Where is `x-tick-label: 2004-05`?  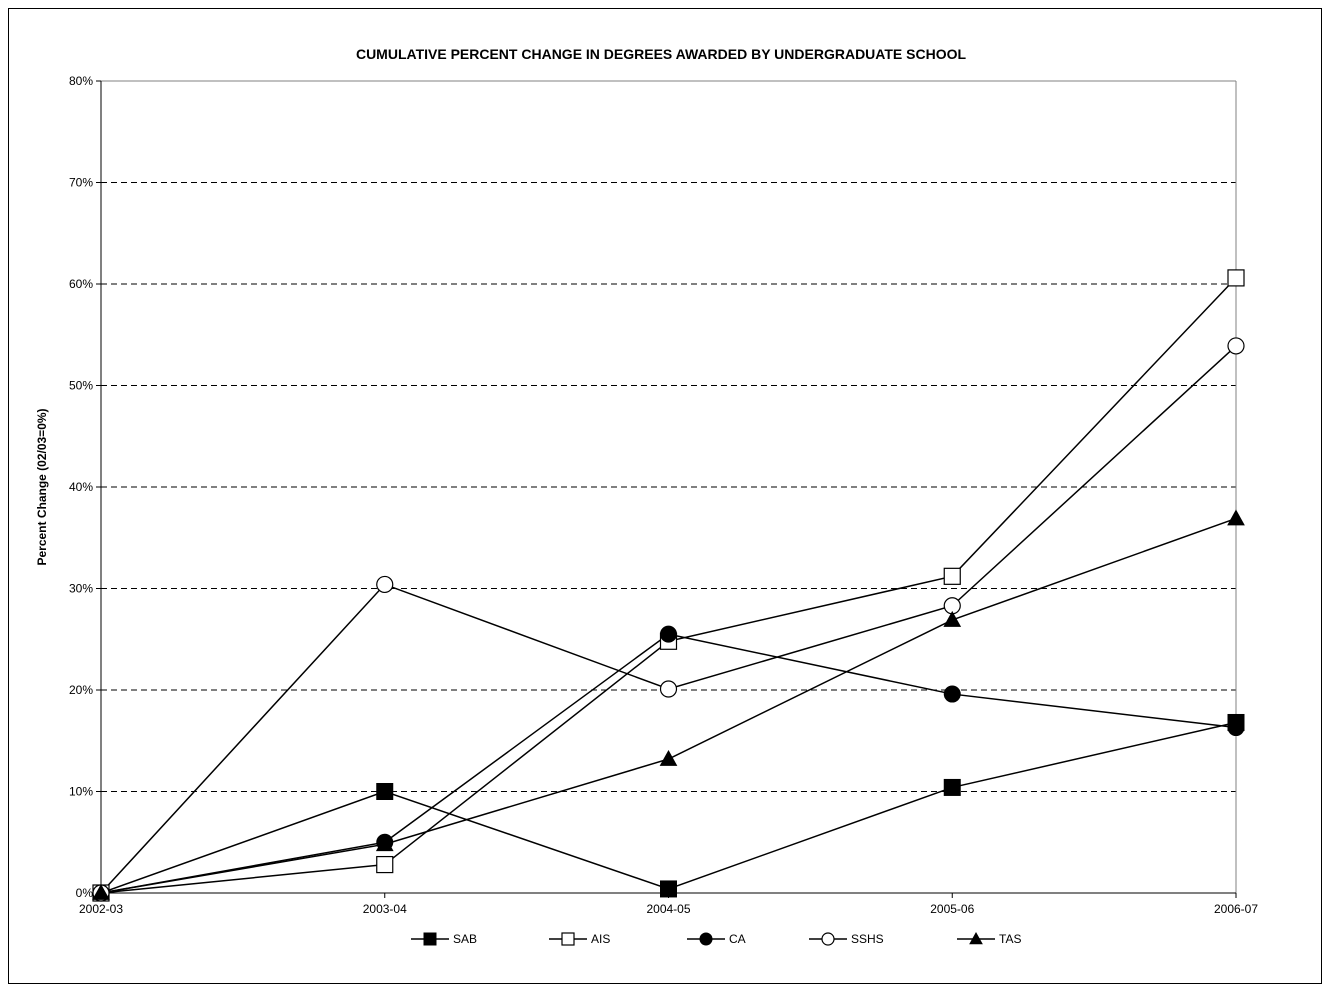 x-tick-label: 2004-05 is located at coordinates (668, 909).